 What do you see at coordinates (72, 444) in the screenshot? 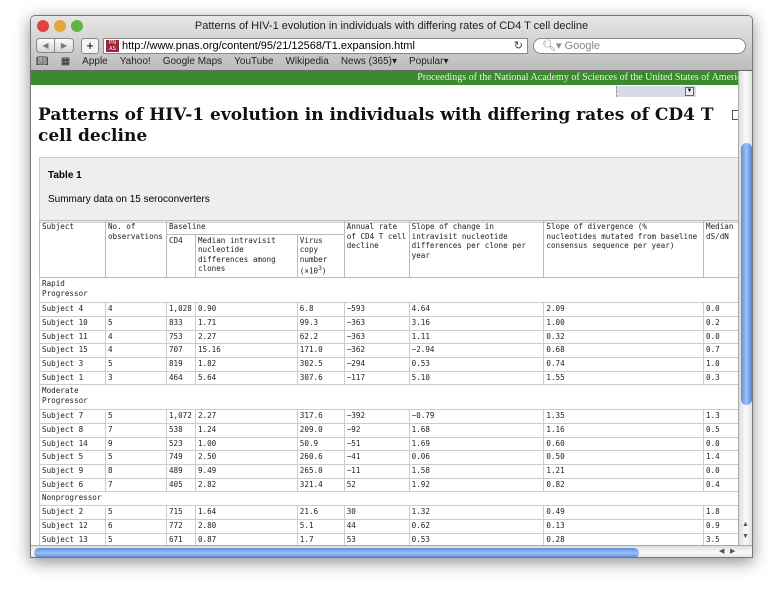
I see `cell-subject: Subject 14` at bounding box center [72, 444].